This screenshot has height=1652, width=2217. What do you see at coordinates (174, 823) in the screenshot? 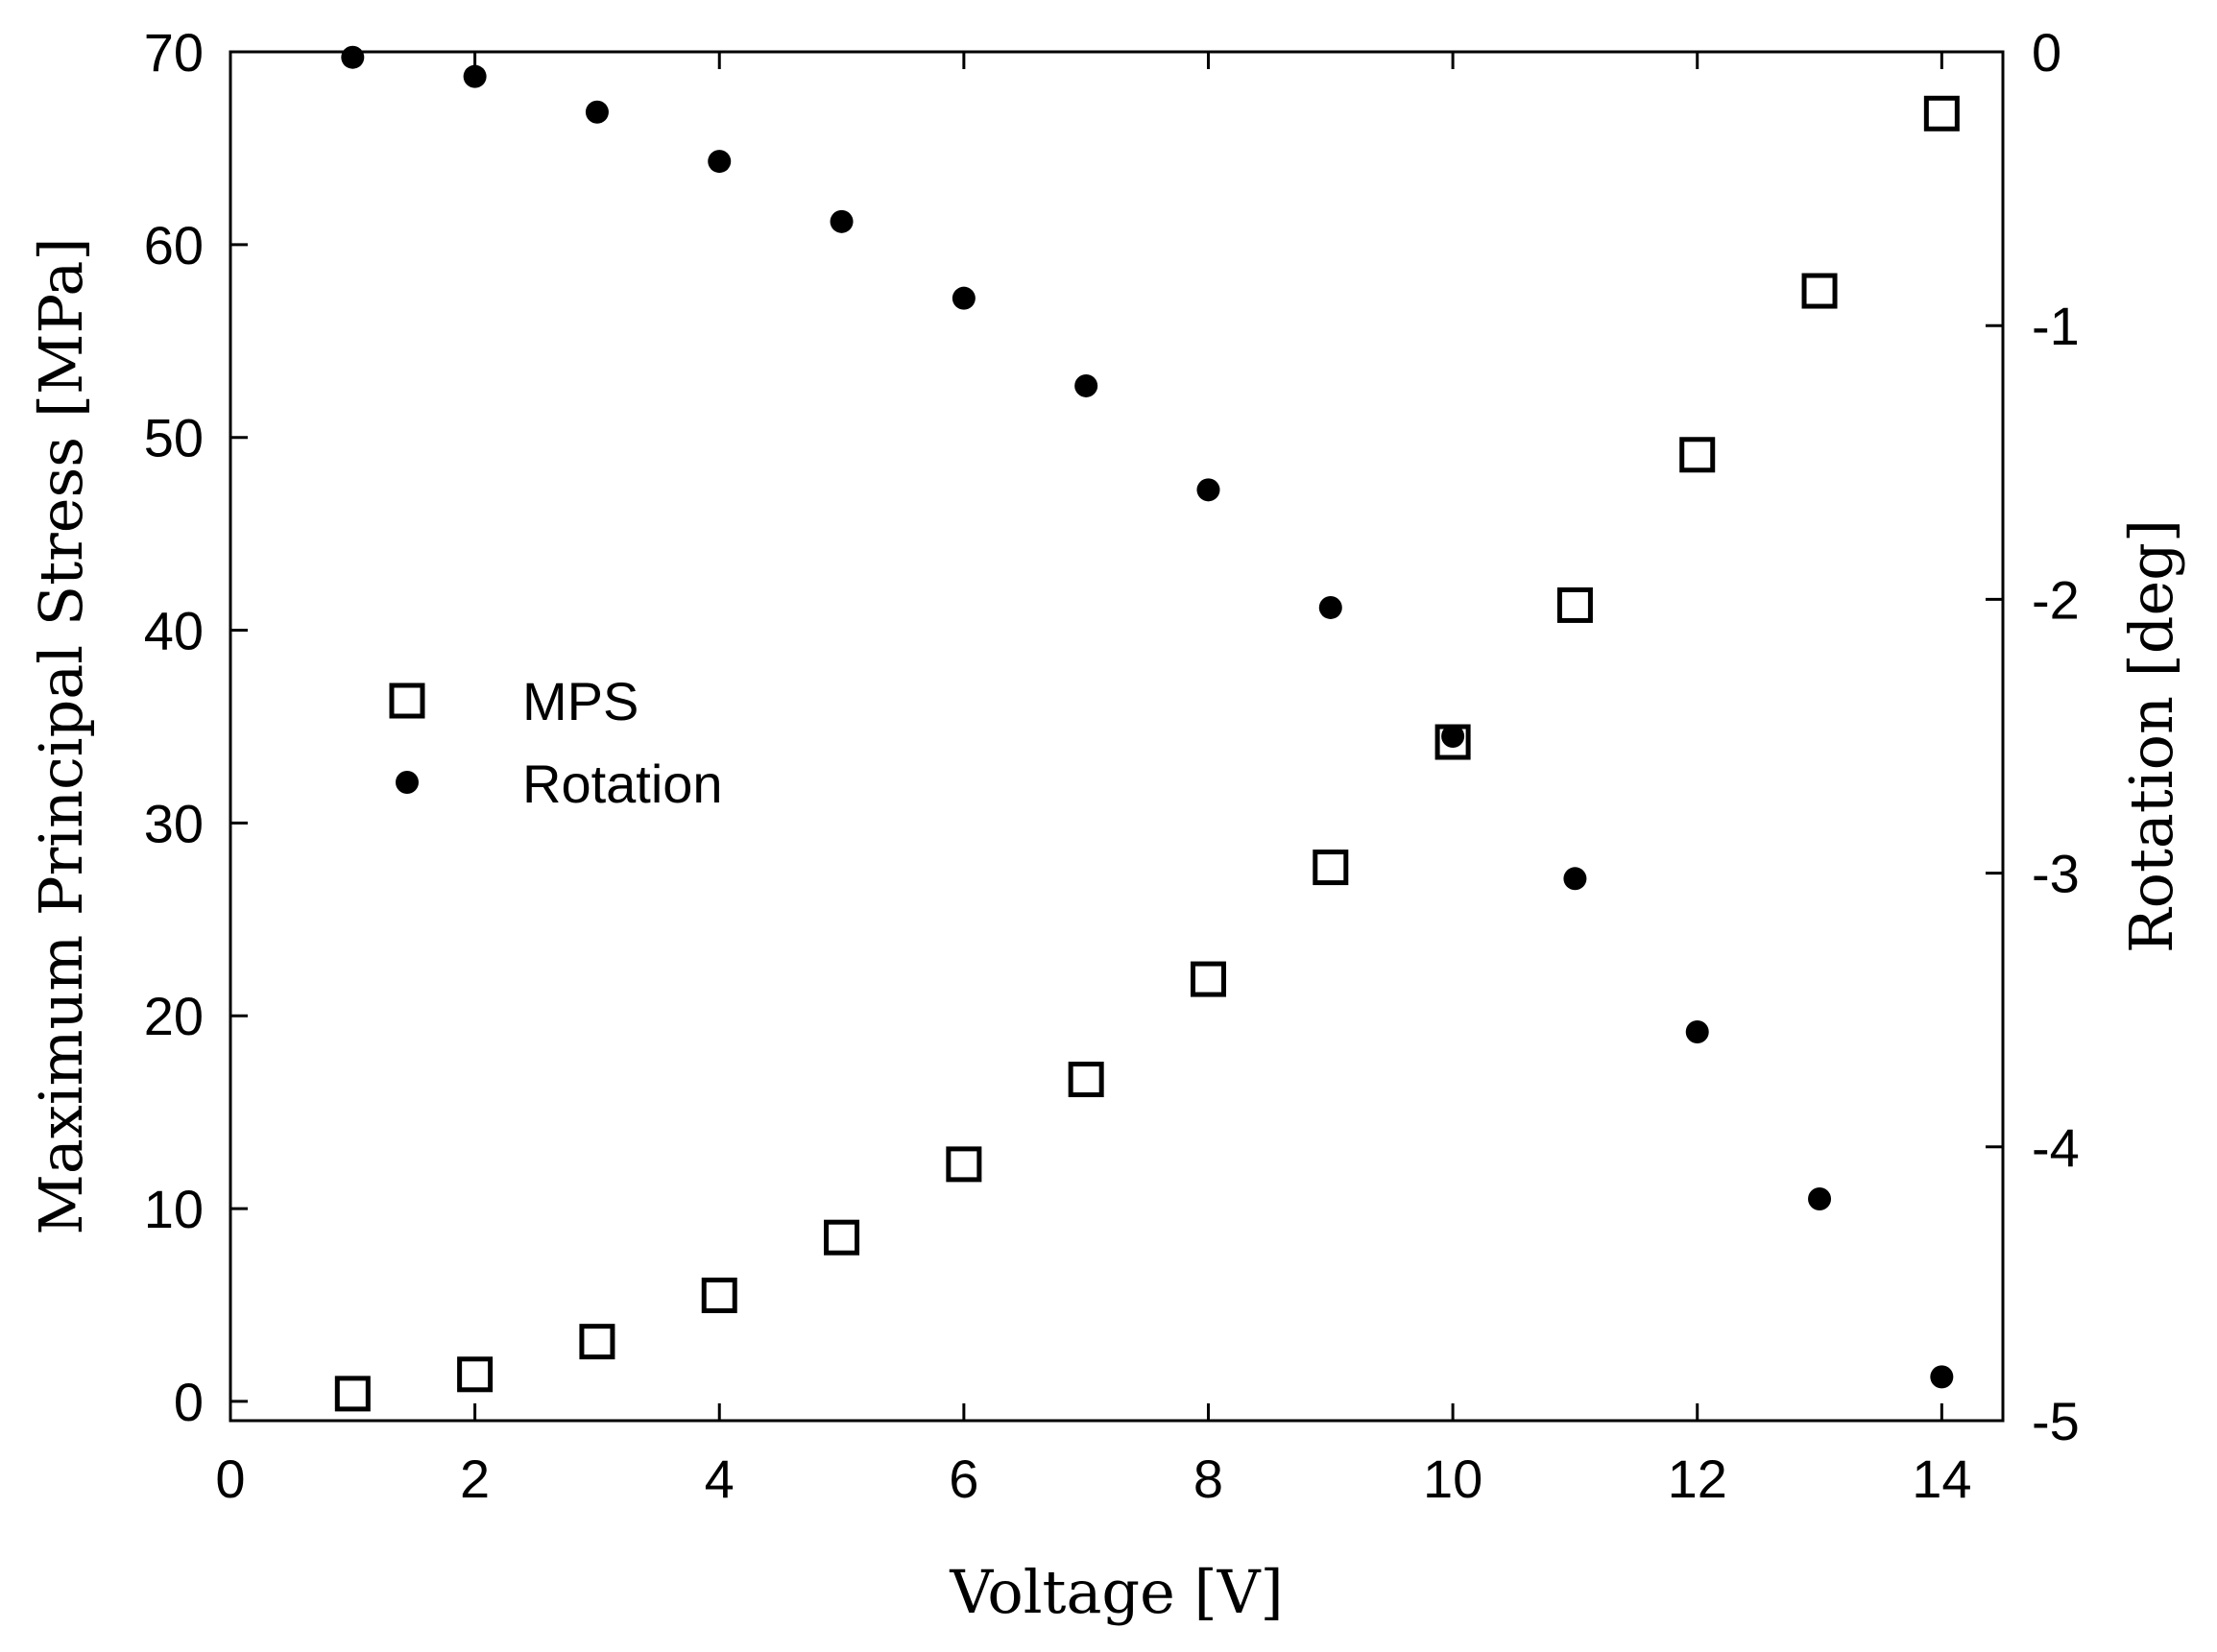
I see `y-left-tick-label: 30` at bounding box center [174, 823].